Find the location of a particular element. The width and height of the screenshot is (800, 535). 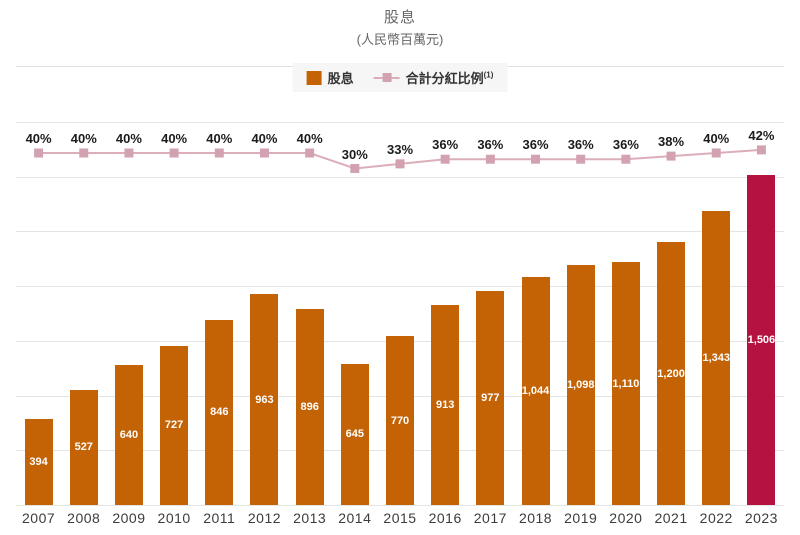

bar-value-label-2019: 1,098 is located at coordinates (580, 384).